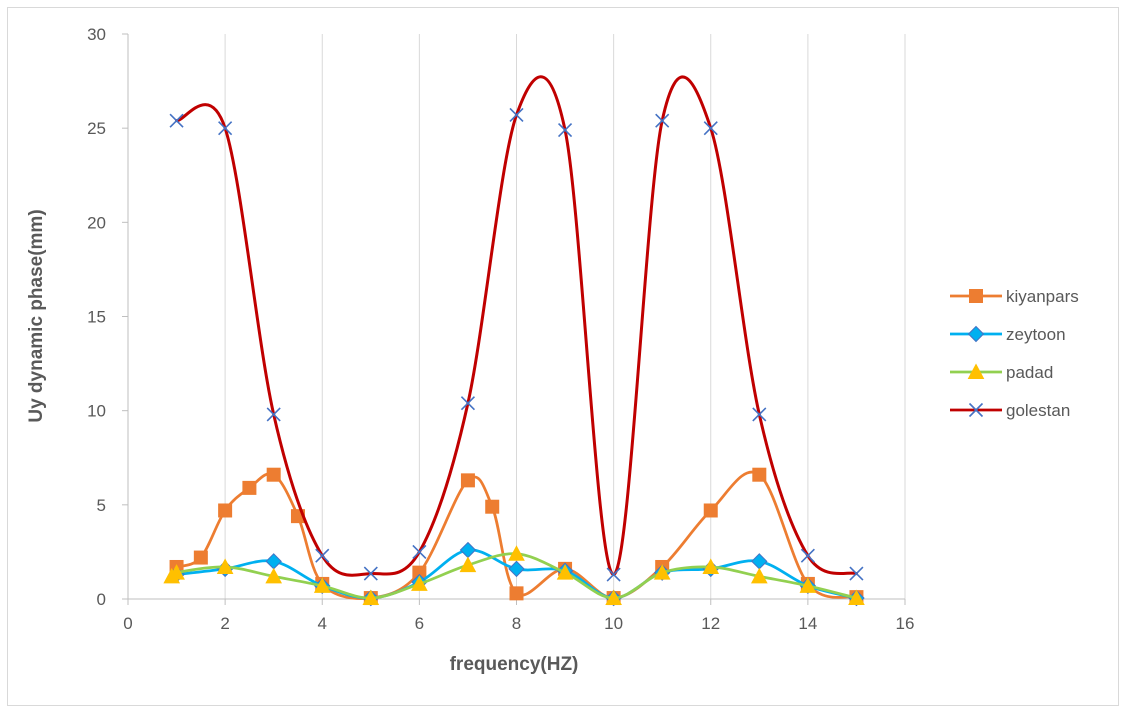 This screenshot has height=718, width=1126. What do you see at coordinates (976, 371) in the screenshot?
I see `legend-marker-padad` at bounding box center [976, 371].